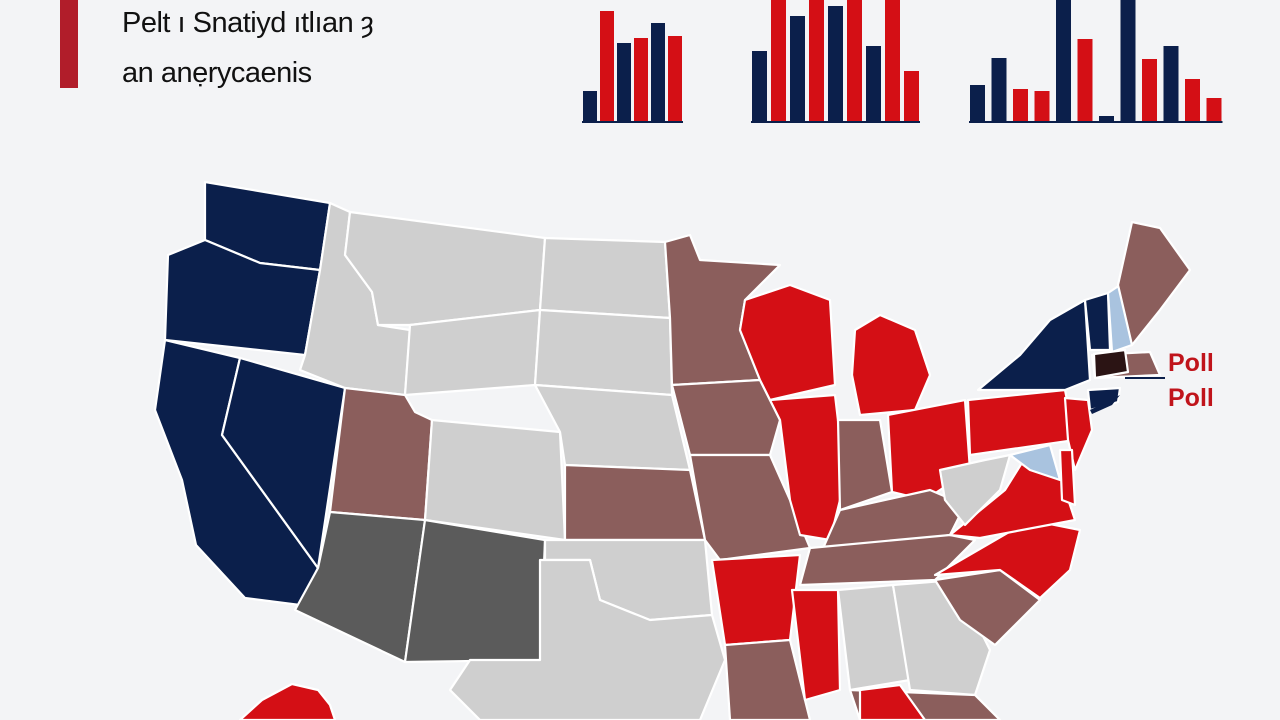  I want to click on state-ar, so click(756, 600).